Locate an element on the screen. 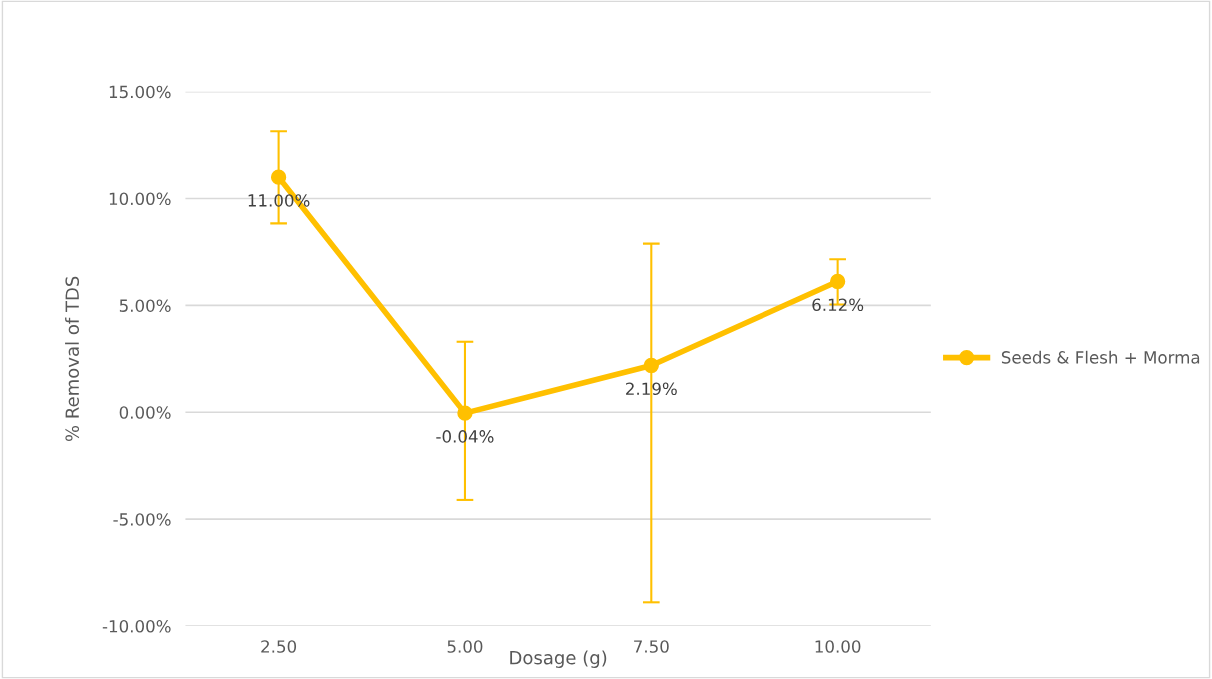  x-tick-label: 7.50 is located at coordinates (651, 646).